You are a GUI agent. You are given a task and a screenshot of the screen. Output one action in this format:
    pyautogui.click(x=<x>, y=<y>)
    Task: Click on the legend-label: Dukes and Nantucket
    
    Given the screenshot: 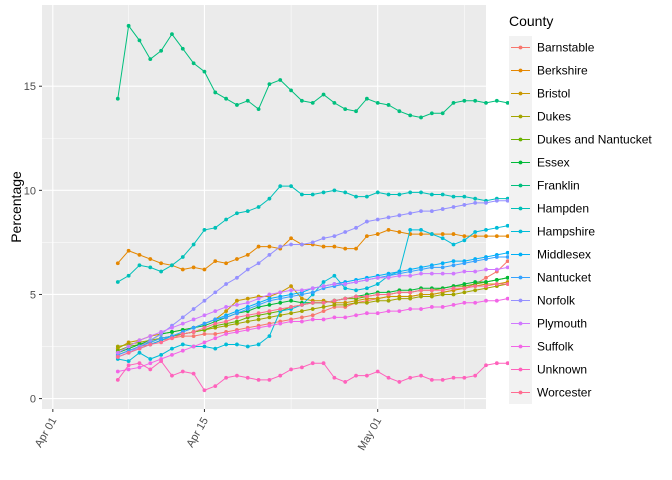 What is the action you would take?
    pyautogui.click(x=594, y=140)
    